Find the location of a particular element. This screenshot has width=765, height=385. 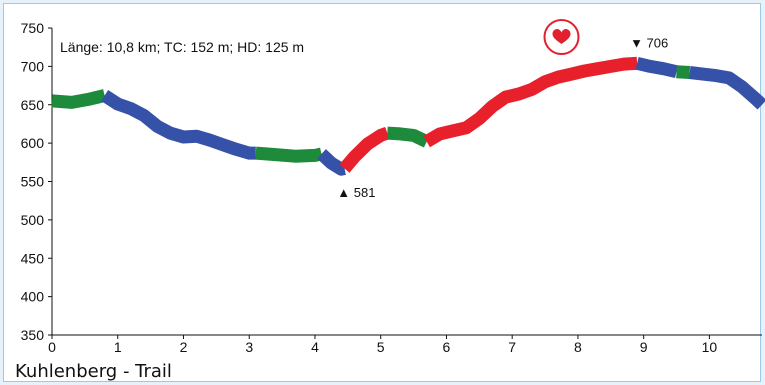

y-axis-ticks: 350 400 450 500 550 600 650 700 750 is located at coordinates (36, 181).